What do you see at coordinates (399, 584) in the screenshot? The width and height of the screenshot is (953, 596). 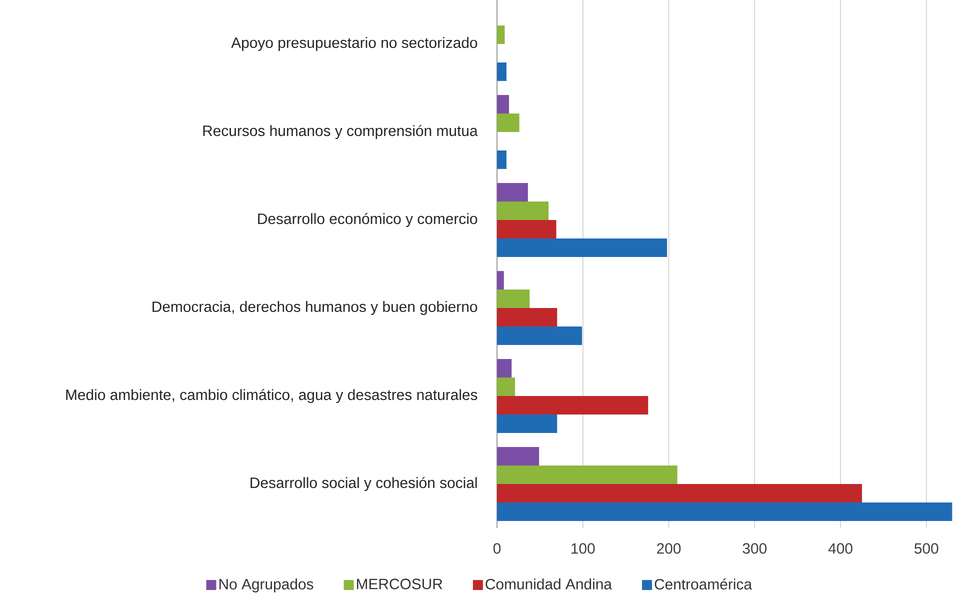 I see `legend-label: MERCOSUR` at bounding box center [399, 584].